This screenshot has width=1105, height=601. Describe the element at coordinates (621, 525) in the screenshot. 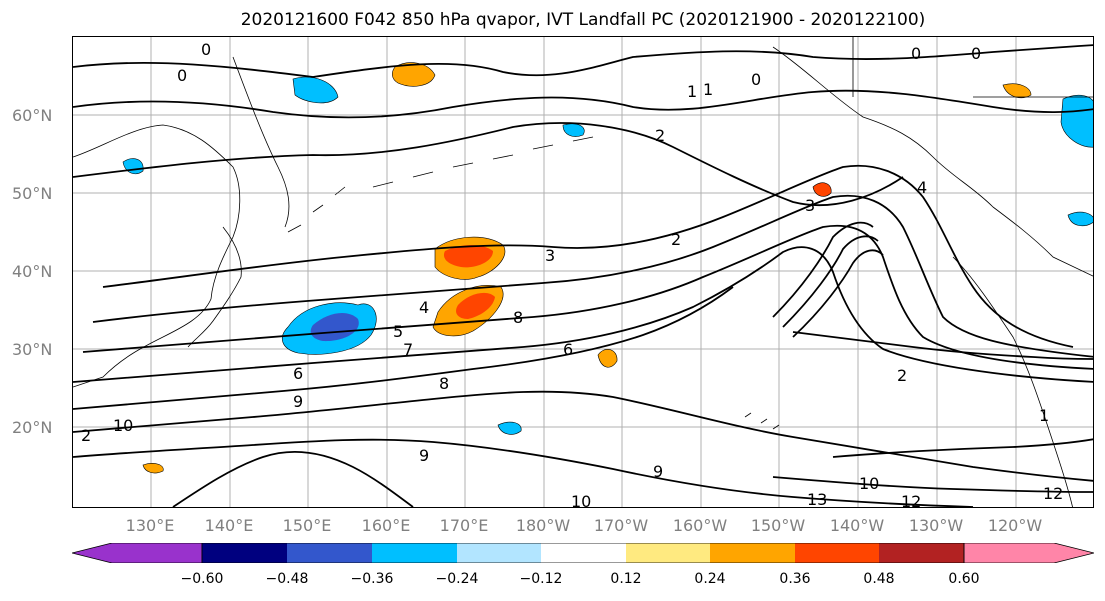

I see `lon-label-170w: 170°W` at that location.